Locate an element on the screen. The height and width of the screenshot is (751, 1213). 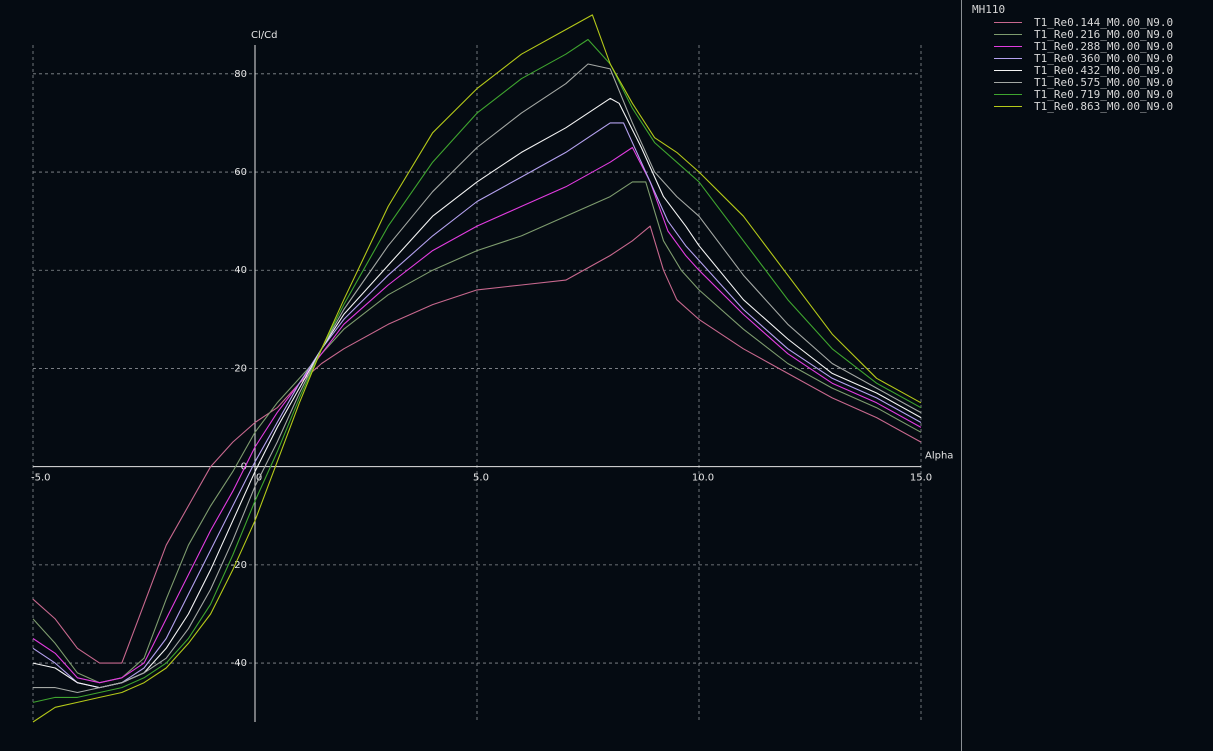
x-axis-label: Alpha is located at coordinates (939, 456).